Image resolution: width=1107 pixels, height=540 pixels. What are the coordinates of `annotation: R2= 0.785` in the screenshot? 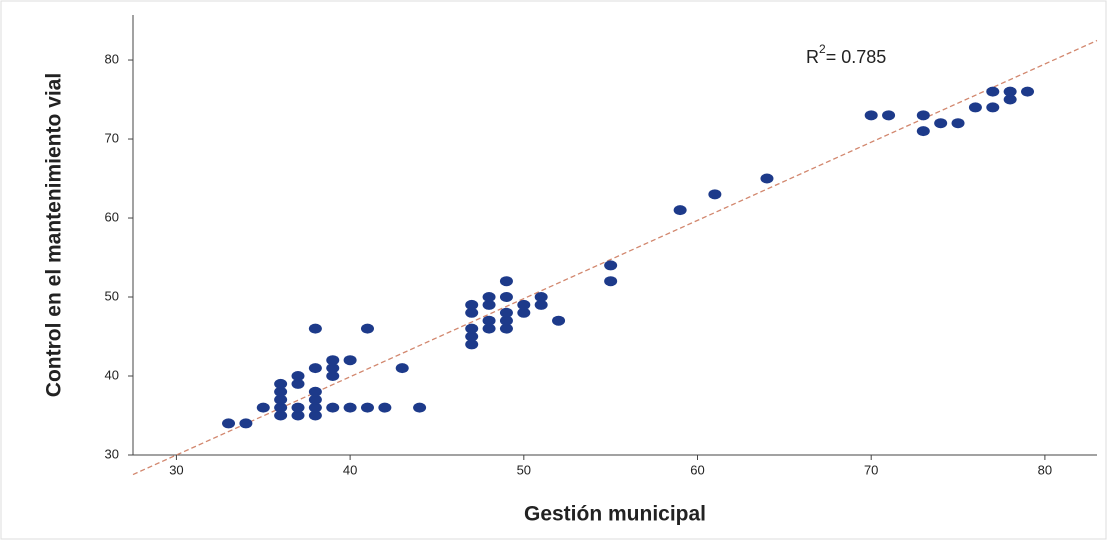 It's located at (846, 54).